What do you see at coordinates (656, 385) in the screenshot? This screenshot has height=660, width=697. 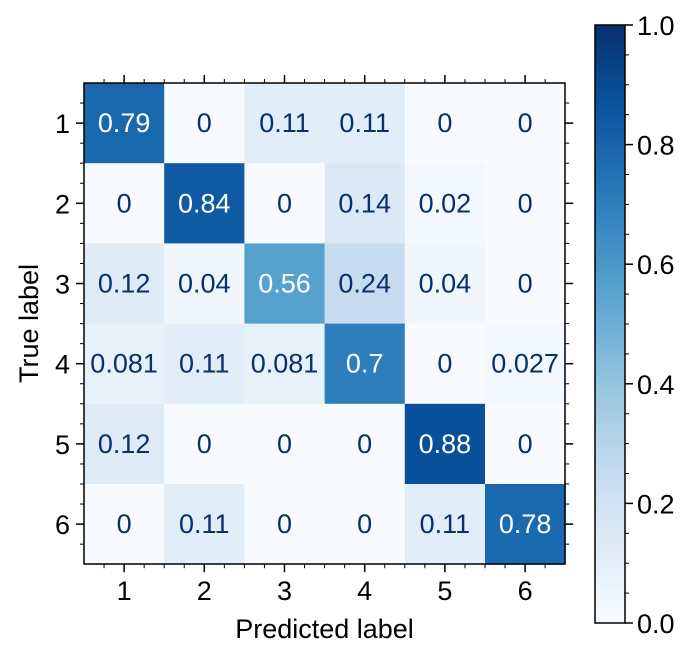 I see `colorbar-tick-label: 0.4` at bounding box center [656, 385].